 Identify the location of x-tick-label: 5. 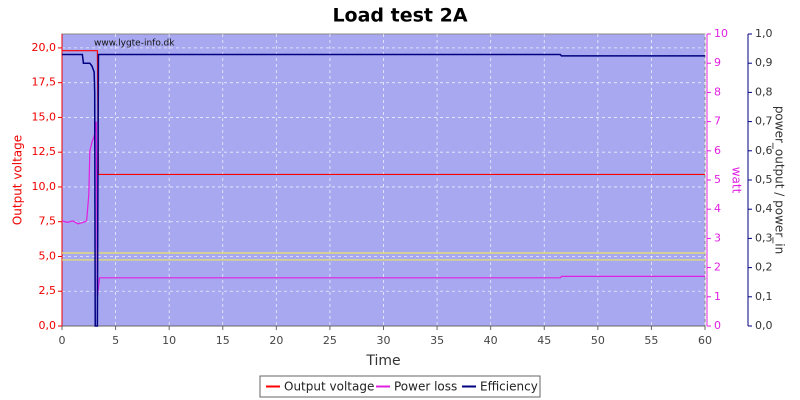
(115, 340).